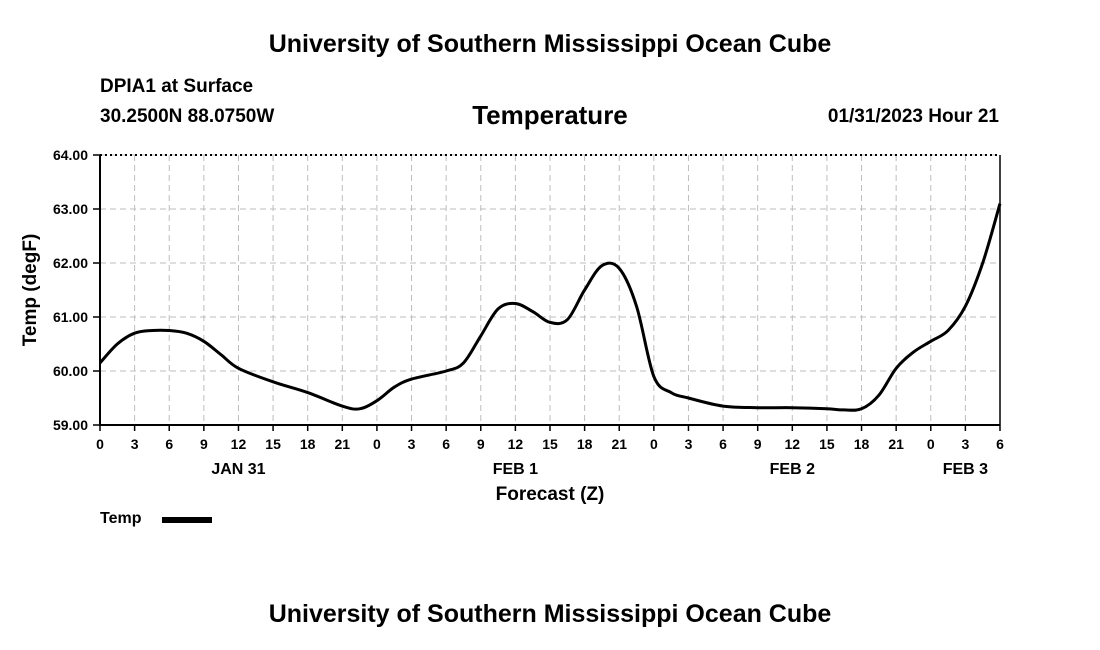  I want to click on y-tick-label: 60.00, so click(70, 371).